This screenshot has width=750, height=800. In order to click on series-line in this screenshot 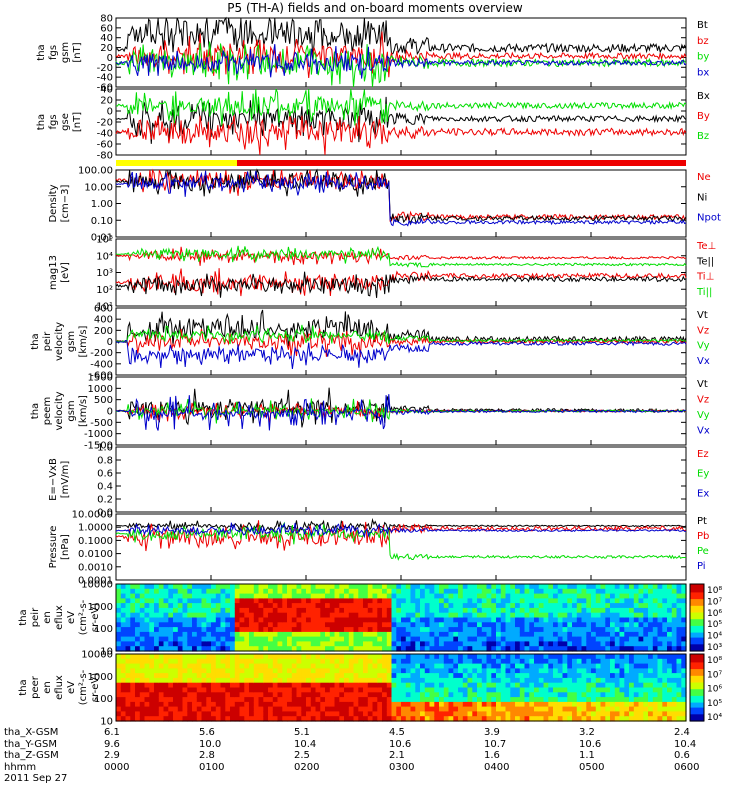, I will do `click(401, 328)`.